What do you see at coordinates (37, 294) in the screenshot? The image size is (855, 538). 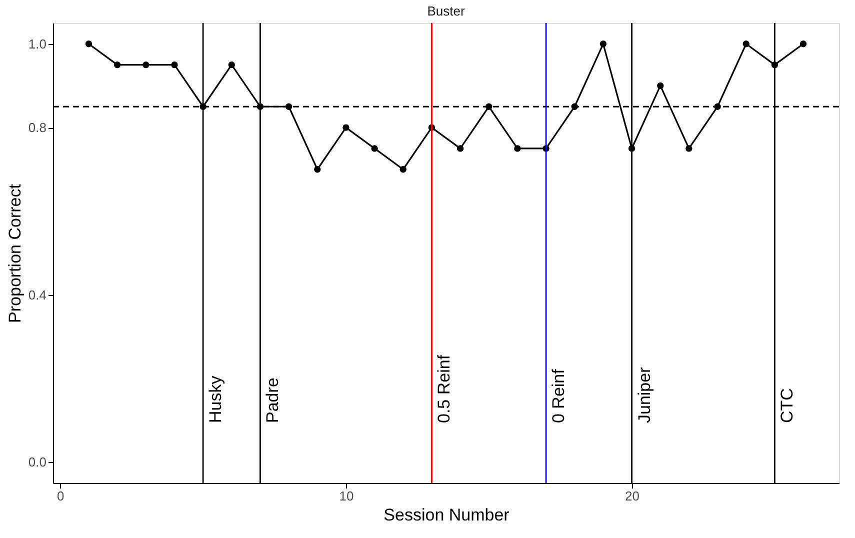 I see `y-tick-label: 0.4` at bounding box center [37, 294].